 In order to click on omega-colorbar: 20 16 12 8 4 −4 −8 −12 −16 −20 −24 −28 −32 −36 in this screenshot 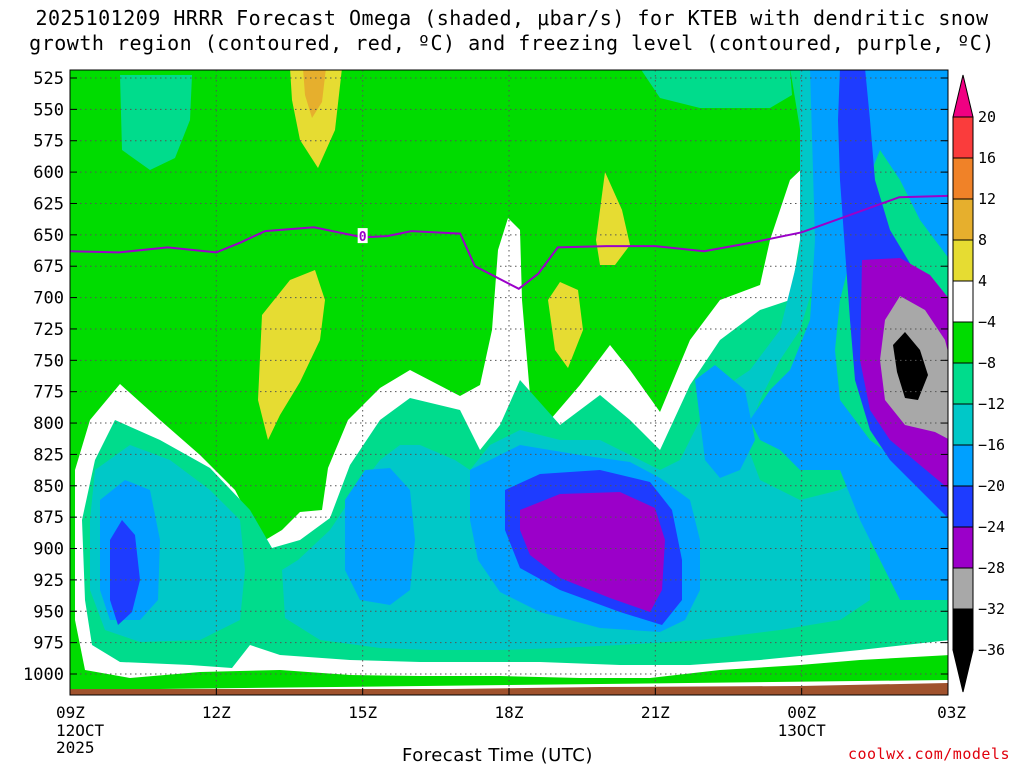, I will do `click(978, 383)`.